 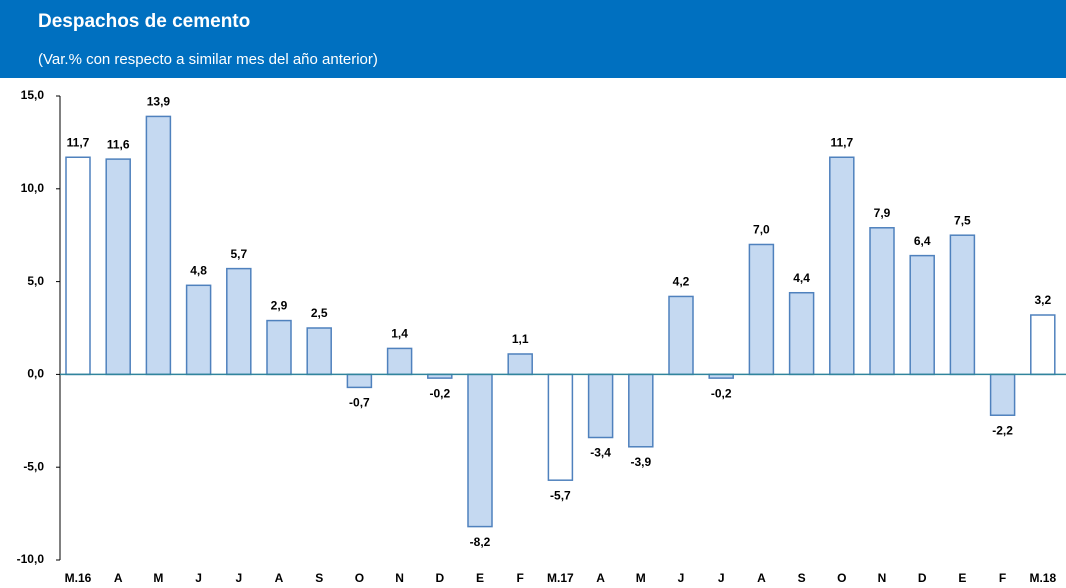 What do you see at coordinates (78, 578) in the screenshot?
I see `x-tick-label: M.16` at bounding box center [78, 578].